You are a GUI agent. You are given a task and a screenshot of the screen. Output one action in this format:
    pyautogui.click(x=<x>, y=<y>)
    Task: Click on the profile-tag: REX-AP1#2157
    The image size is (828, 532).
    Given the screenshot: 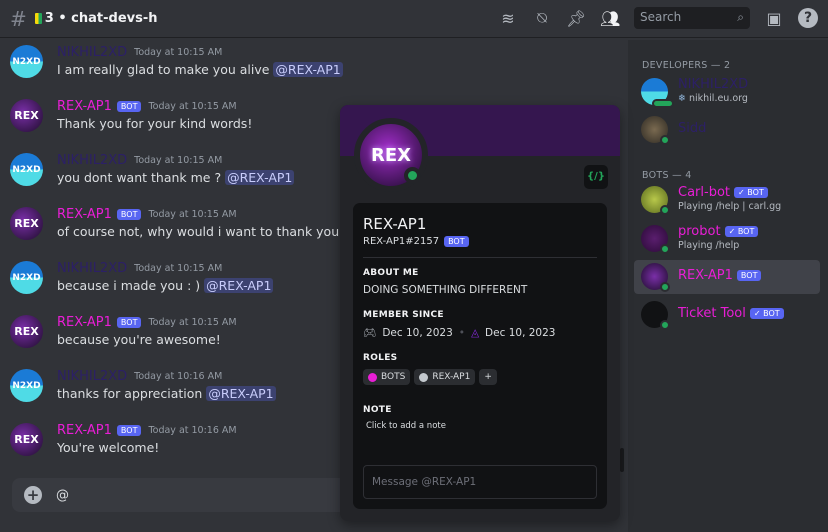 What is the action you would take?
    pyautogui.click(x=401, y=241)
    